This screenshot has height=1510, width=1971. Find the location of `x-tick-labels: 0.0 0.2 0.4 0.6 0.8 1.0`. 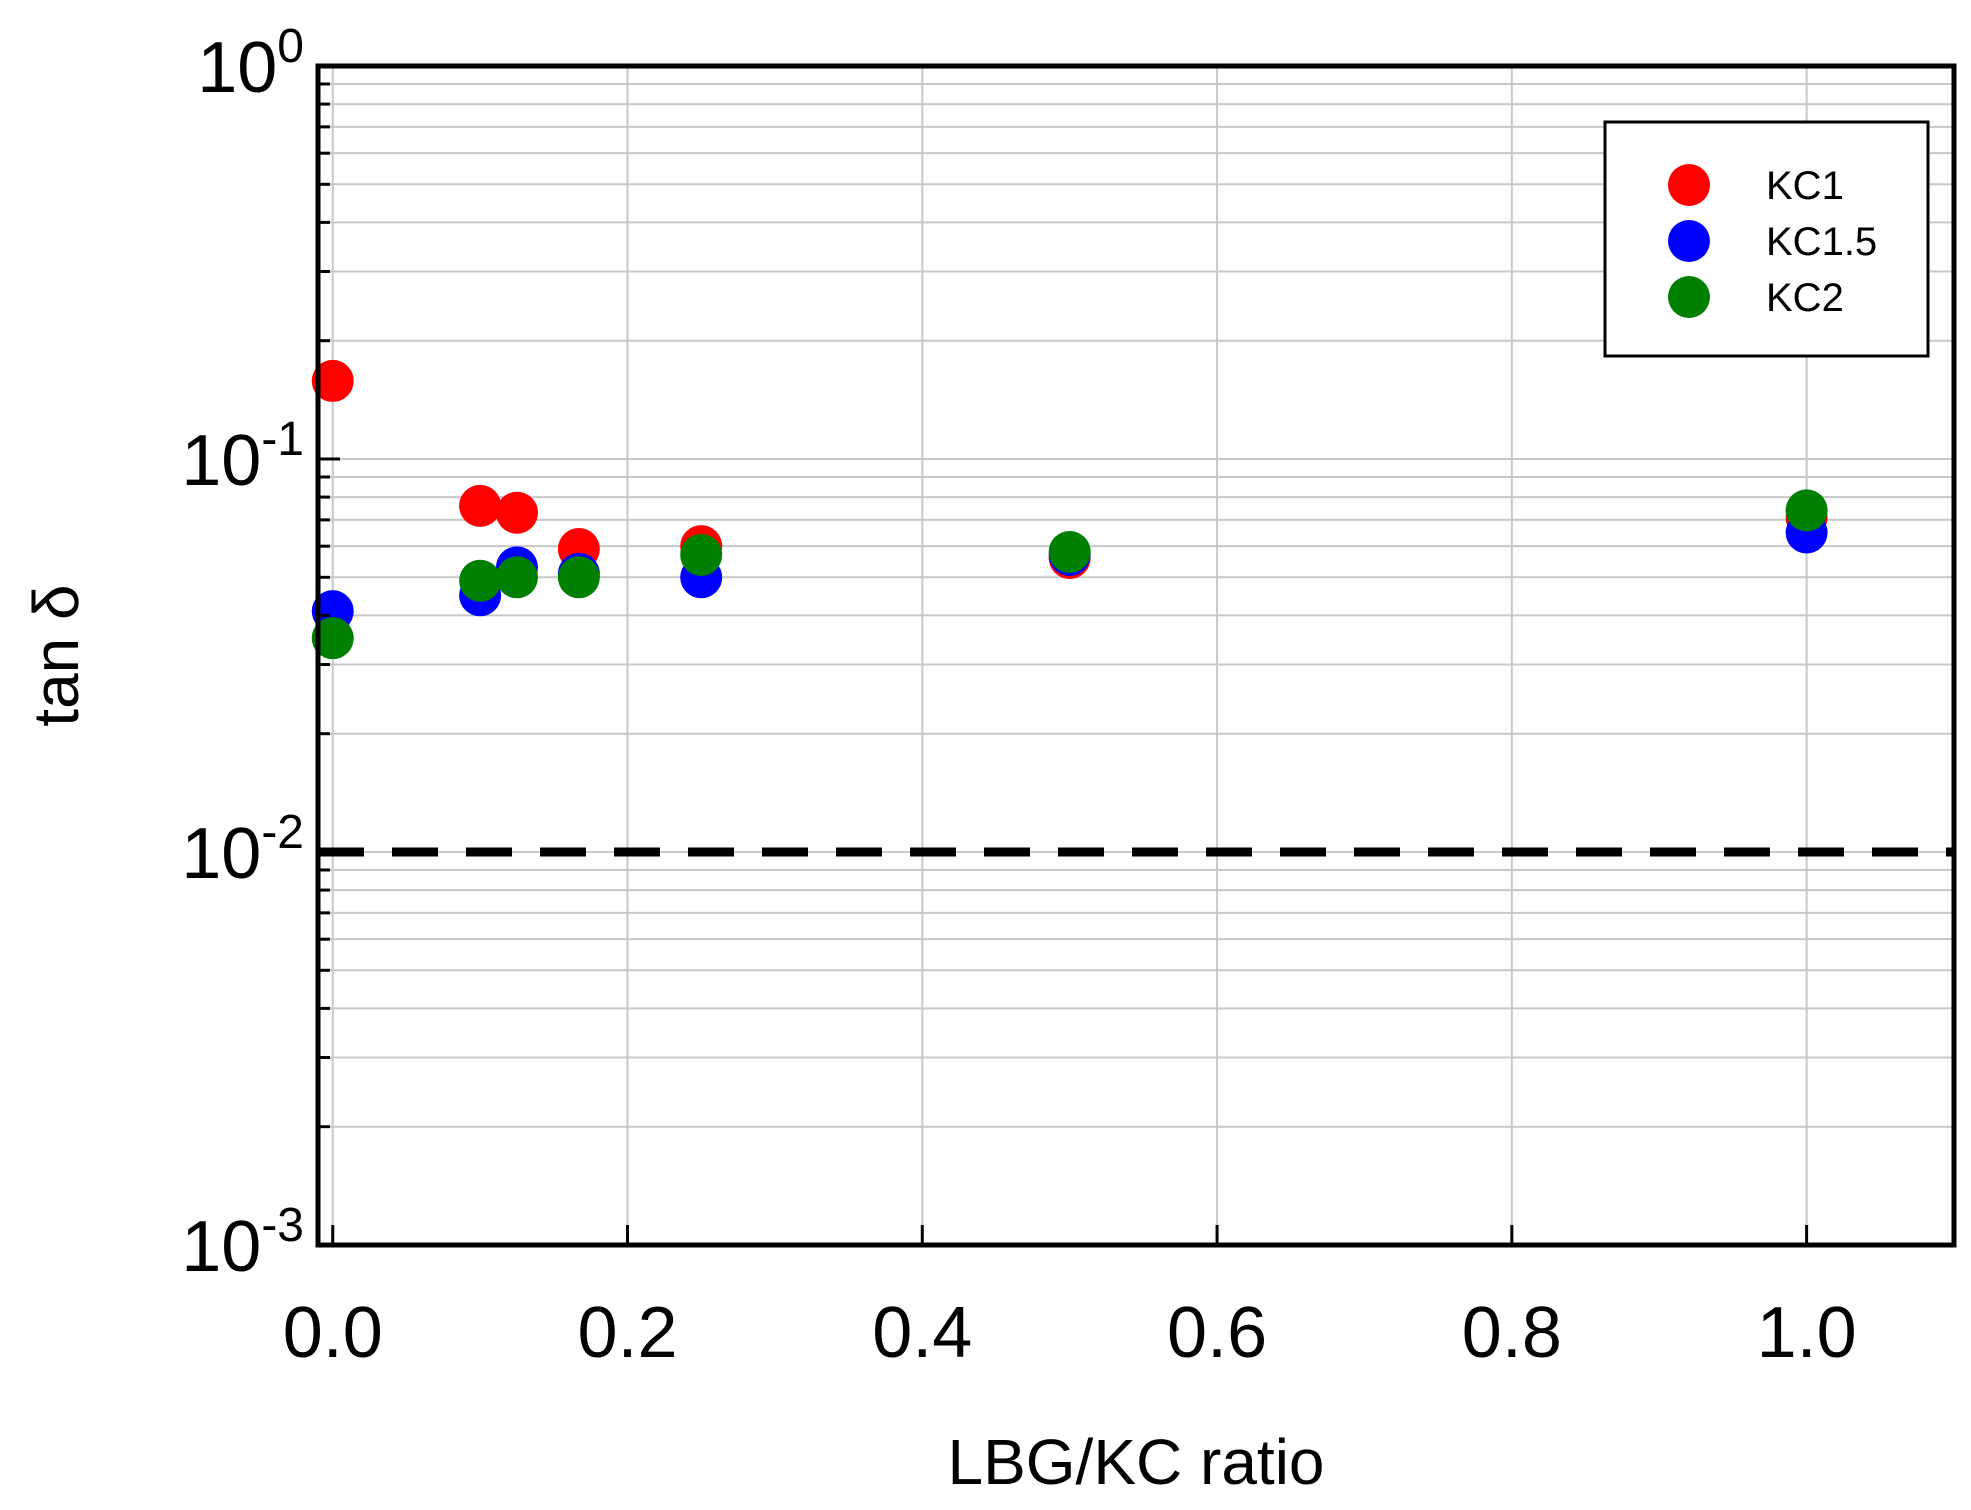

x-tick-labels: 0.0 0.2 0.4 0.6 0.8 1.0 is located at coordinates (1070, 1333).